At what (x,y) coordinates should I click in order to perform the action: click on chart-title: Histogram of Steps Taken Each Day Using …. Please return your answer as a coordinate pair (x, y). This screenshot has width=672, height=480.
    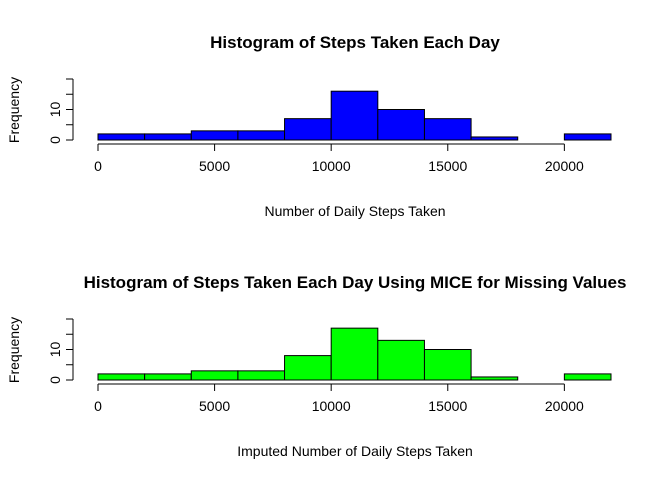
    Looking at the image, I should click on (355, 282).